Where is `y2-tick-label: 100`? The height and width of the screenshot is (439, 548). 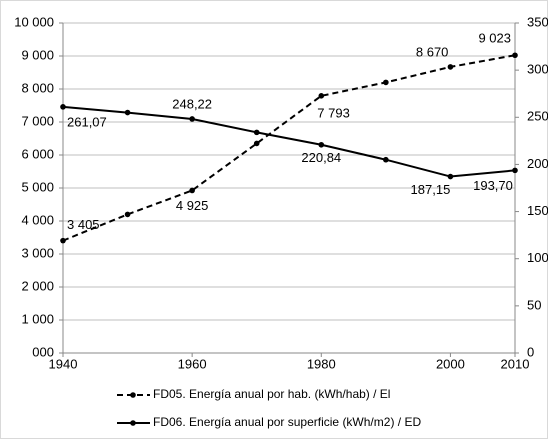
y2-tick-label: 100 is located at coordinates (537, 257).